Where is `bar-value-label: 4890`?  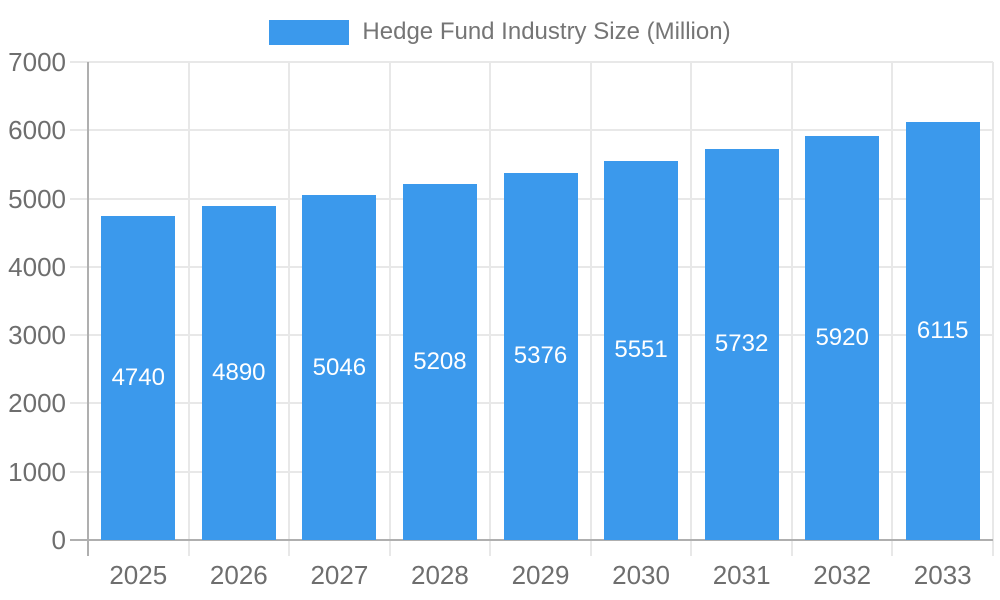
bar-value-label: 4890 is located at coordinates (239, 373).